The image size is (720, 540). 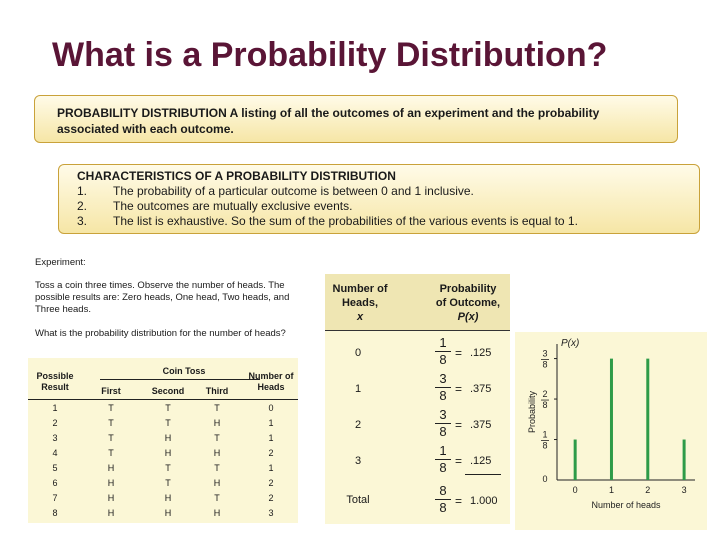 I want to click on y-tick-numerator: 2, so click(x=544, y=394).